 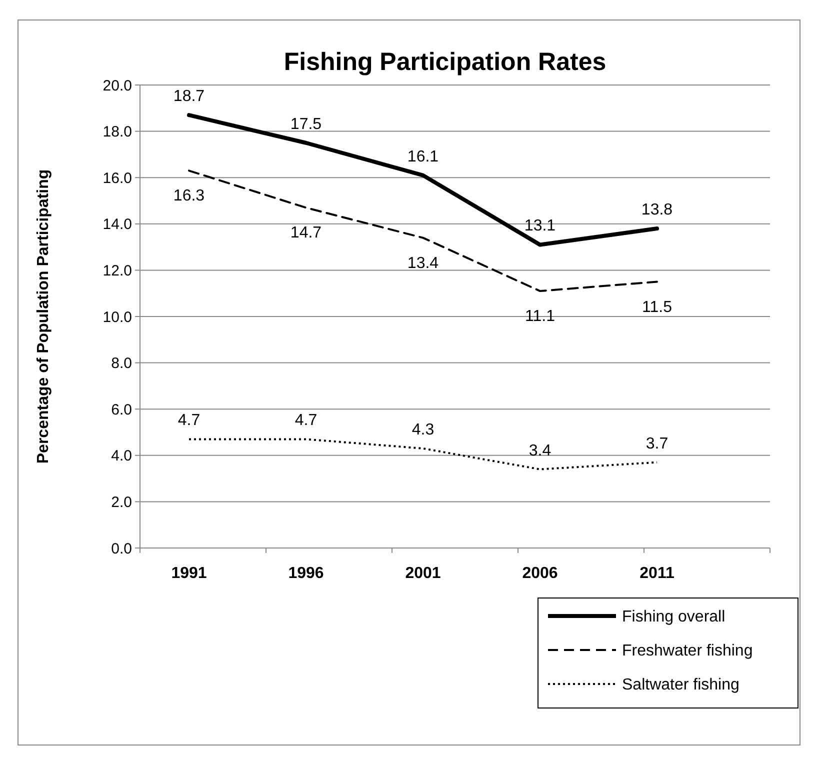 I want to click on x-tick-label: 2006, so click(x=540, y=573).